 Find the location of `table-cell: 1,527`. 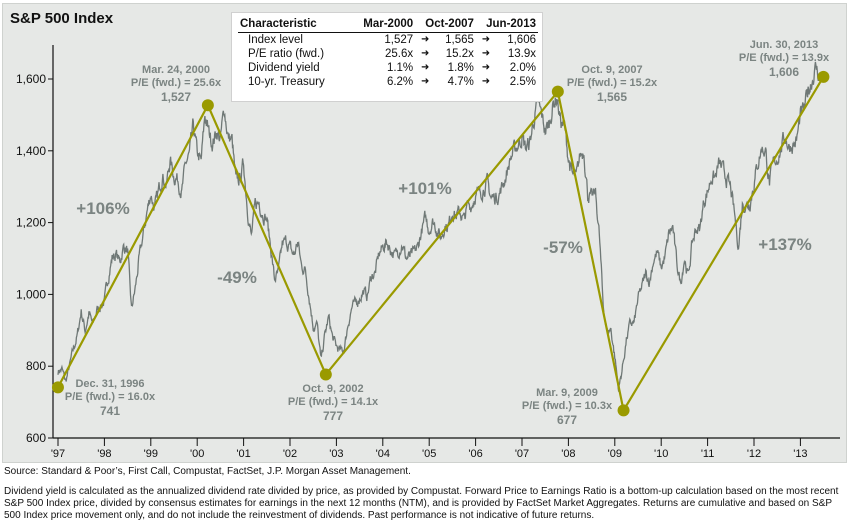

table-cell: 1,527 is located at coordinates (399, 40).